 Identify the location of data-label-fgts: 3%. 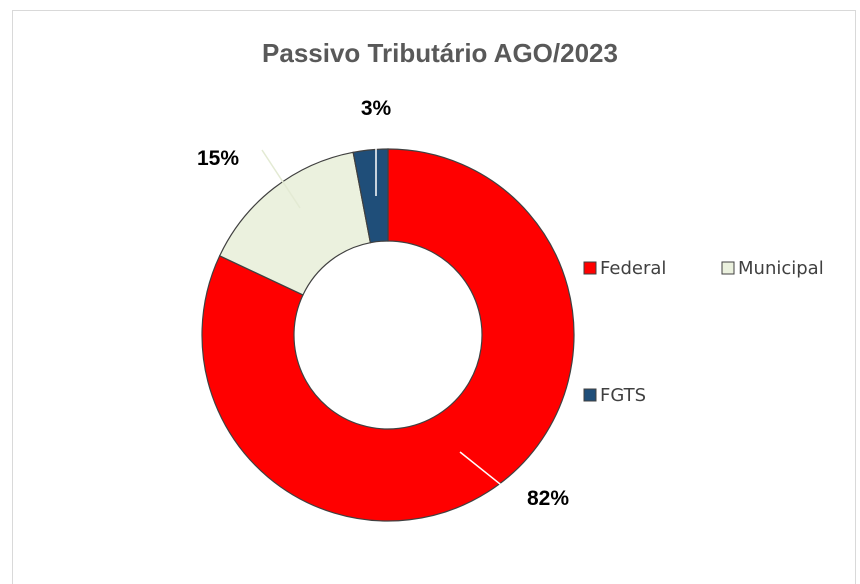
(376, 108).